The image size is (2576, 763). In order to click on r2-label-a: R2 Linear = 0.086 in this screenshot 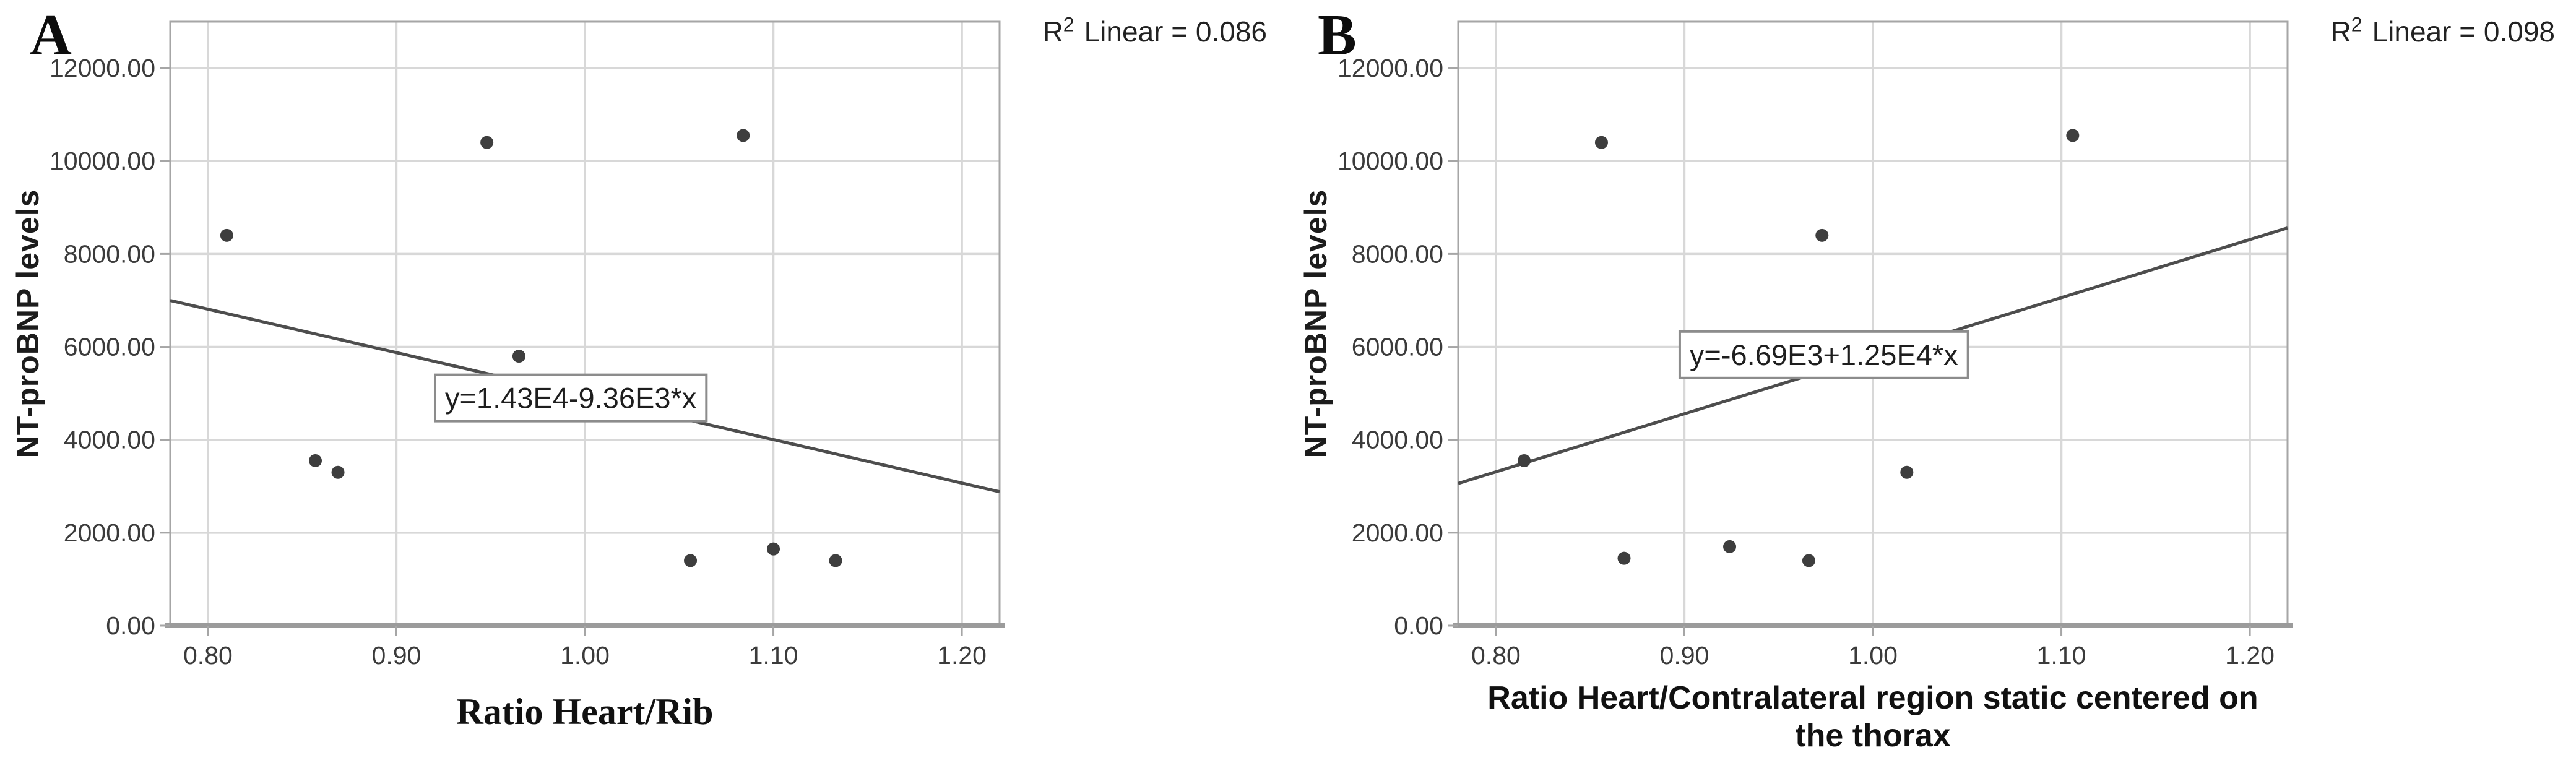, I will do `click(1155, 31)`.